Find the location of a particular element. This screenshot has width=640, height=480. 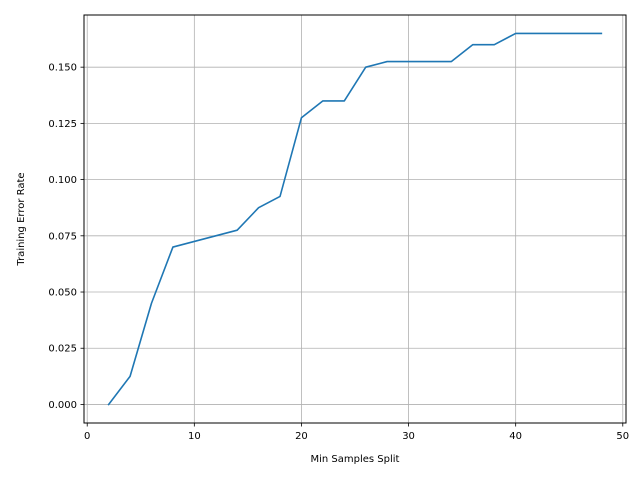

x-tick-label: 10 is located at coordinates (194, 436).